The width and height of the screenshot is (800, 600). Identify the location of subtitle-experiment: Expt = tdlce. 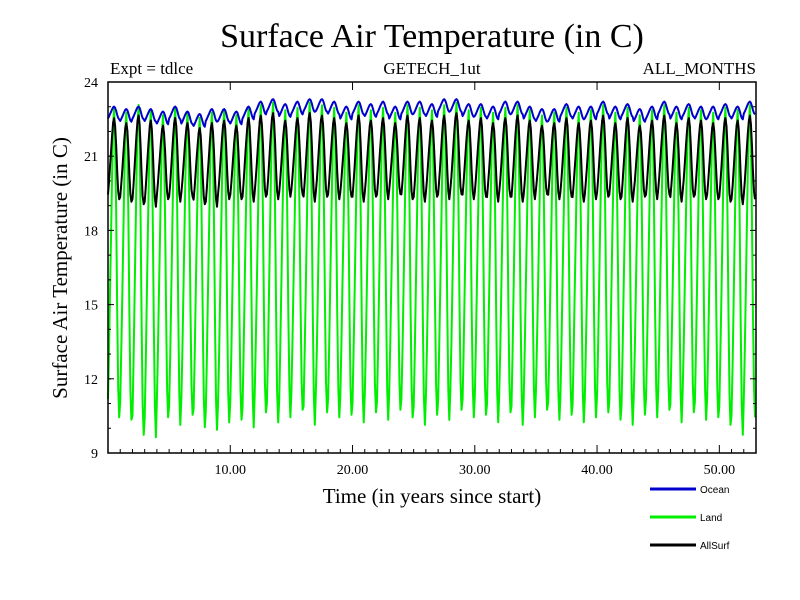
(151, 68).